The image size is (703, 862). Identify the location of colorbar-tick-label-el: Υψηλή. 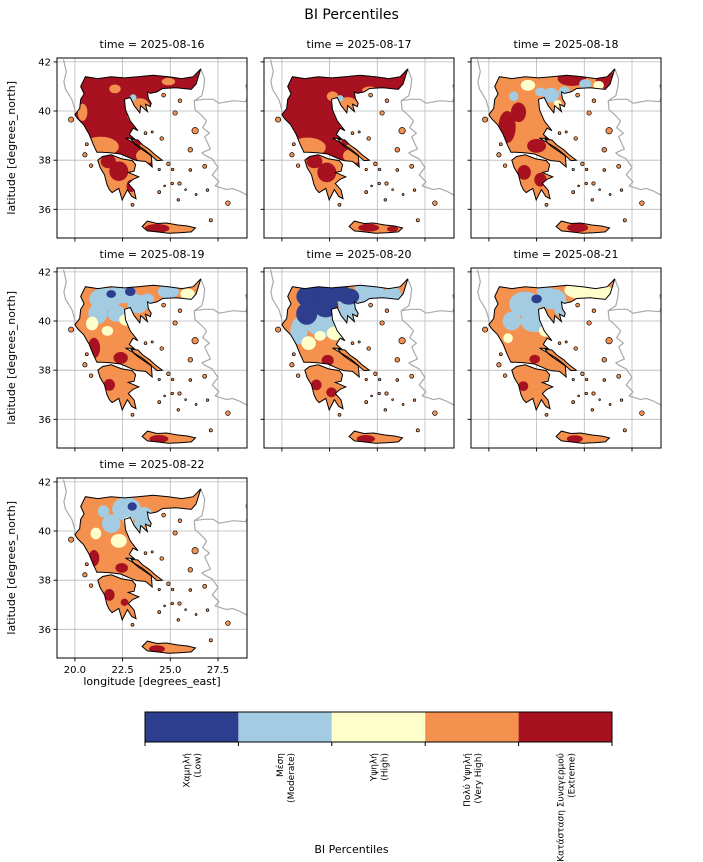
(375, 767).